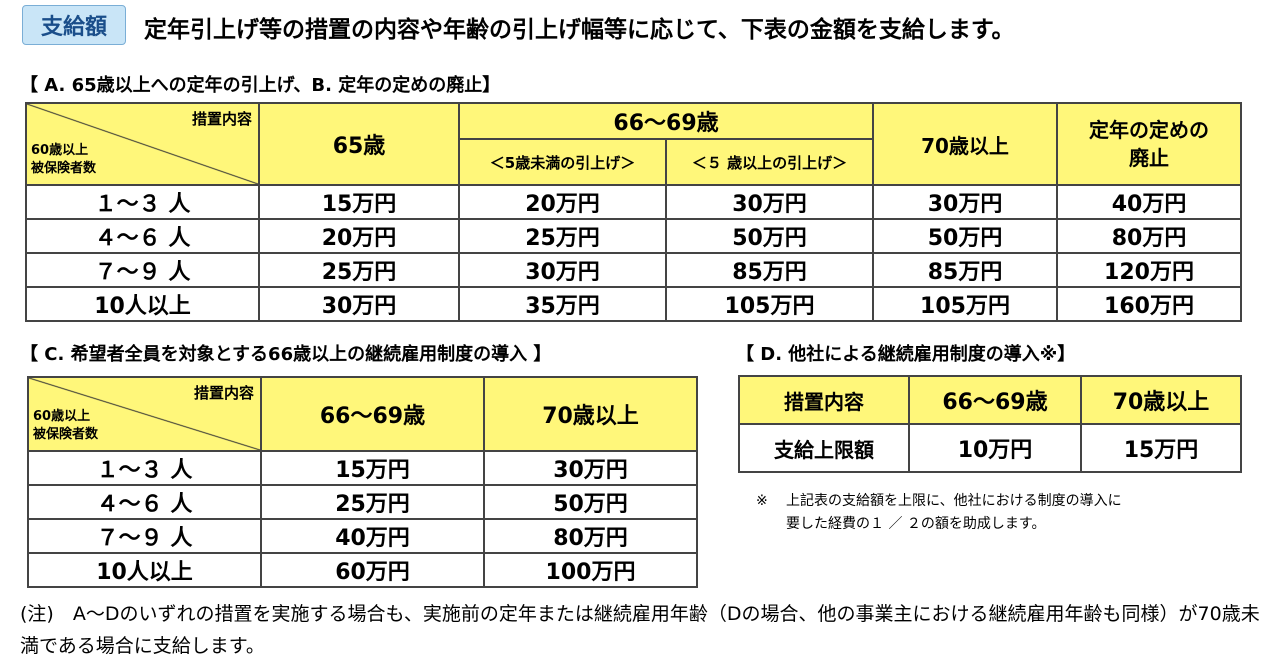 The height and width of the screenshot is (668, 1280). What do you see at coordinates (1149, 144) in the screenshot?
I see `col-abolish: 定年の定めの 廃止` at bounding box center [1149, 144].